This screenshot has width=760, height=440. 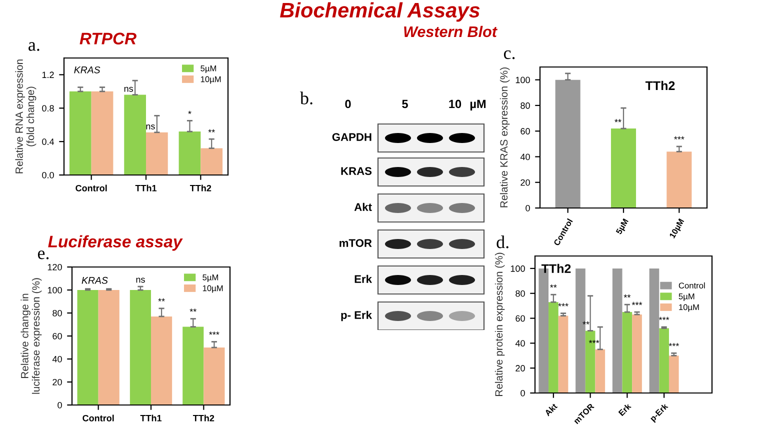 I want to click on text: mTOR, so click(x=356, y=243).